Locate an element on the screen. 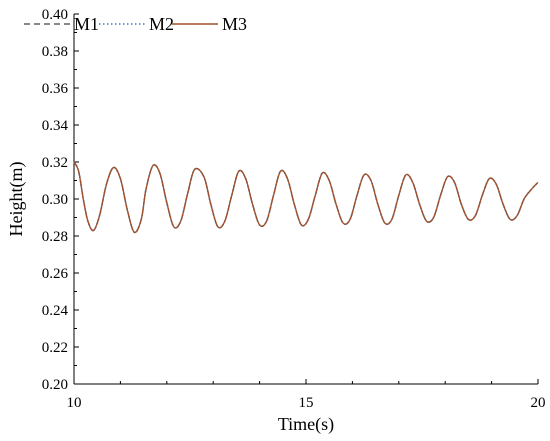 The width and height of the screenshot is (550, 441). x-ticks: 10 15 20 is located at coordinates (306, 395).